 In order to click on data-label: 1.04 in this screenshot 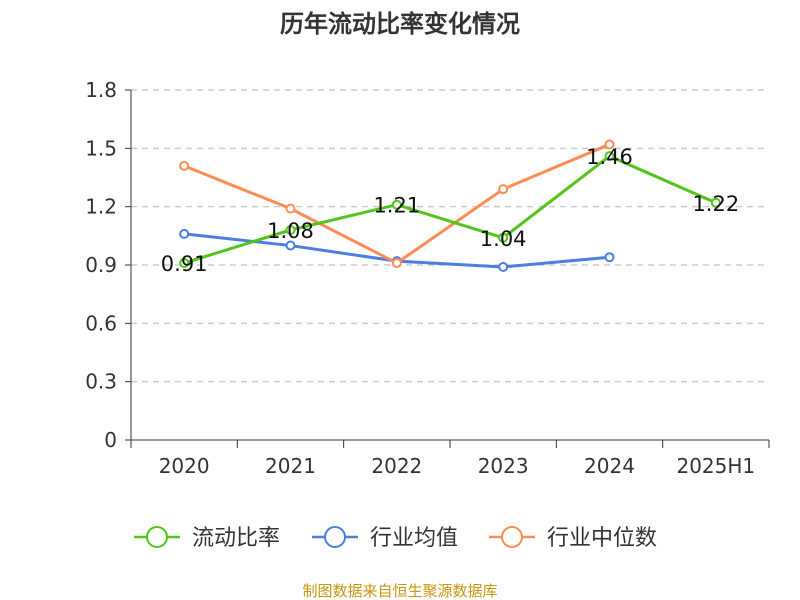, I will do `click(503, 239)`.